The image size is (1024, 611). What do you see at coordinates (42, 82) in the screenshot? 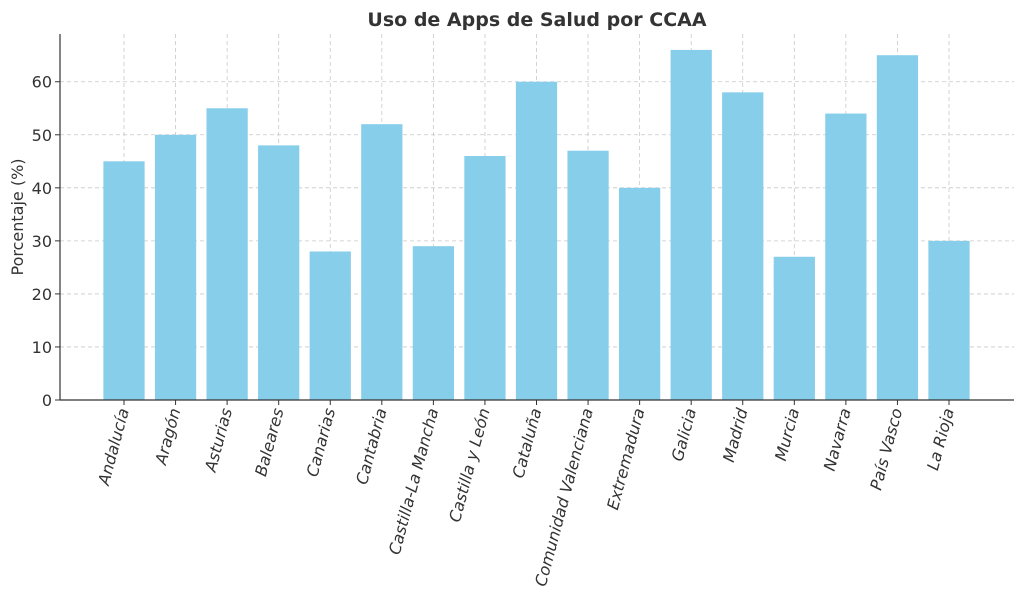
I see `y-tick-label: 60` at bounding box center [42, 82].